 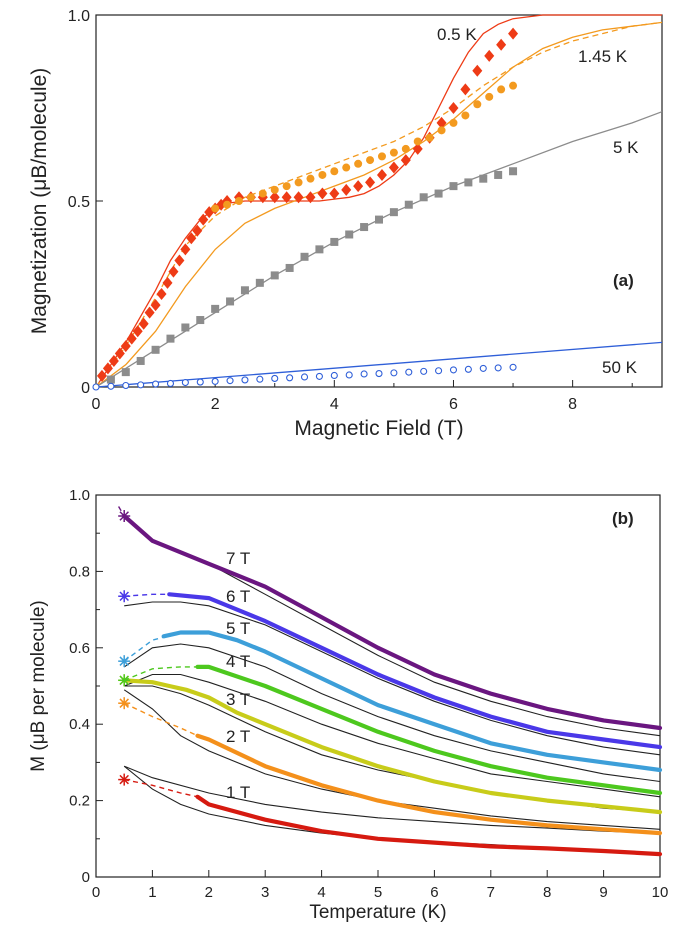 I want to click on x-tick-label-b: 10, so click(x=660, y=892).